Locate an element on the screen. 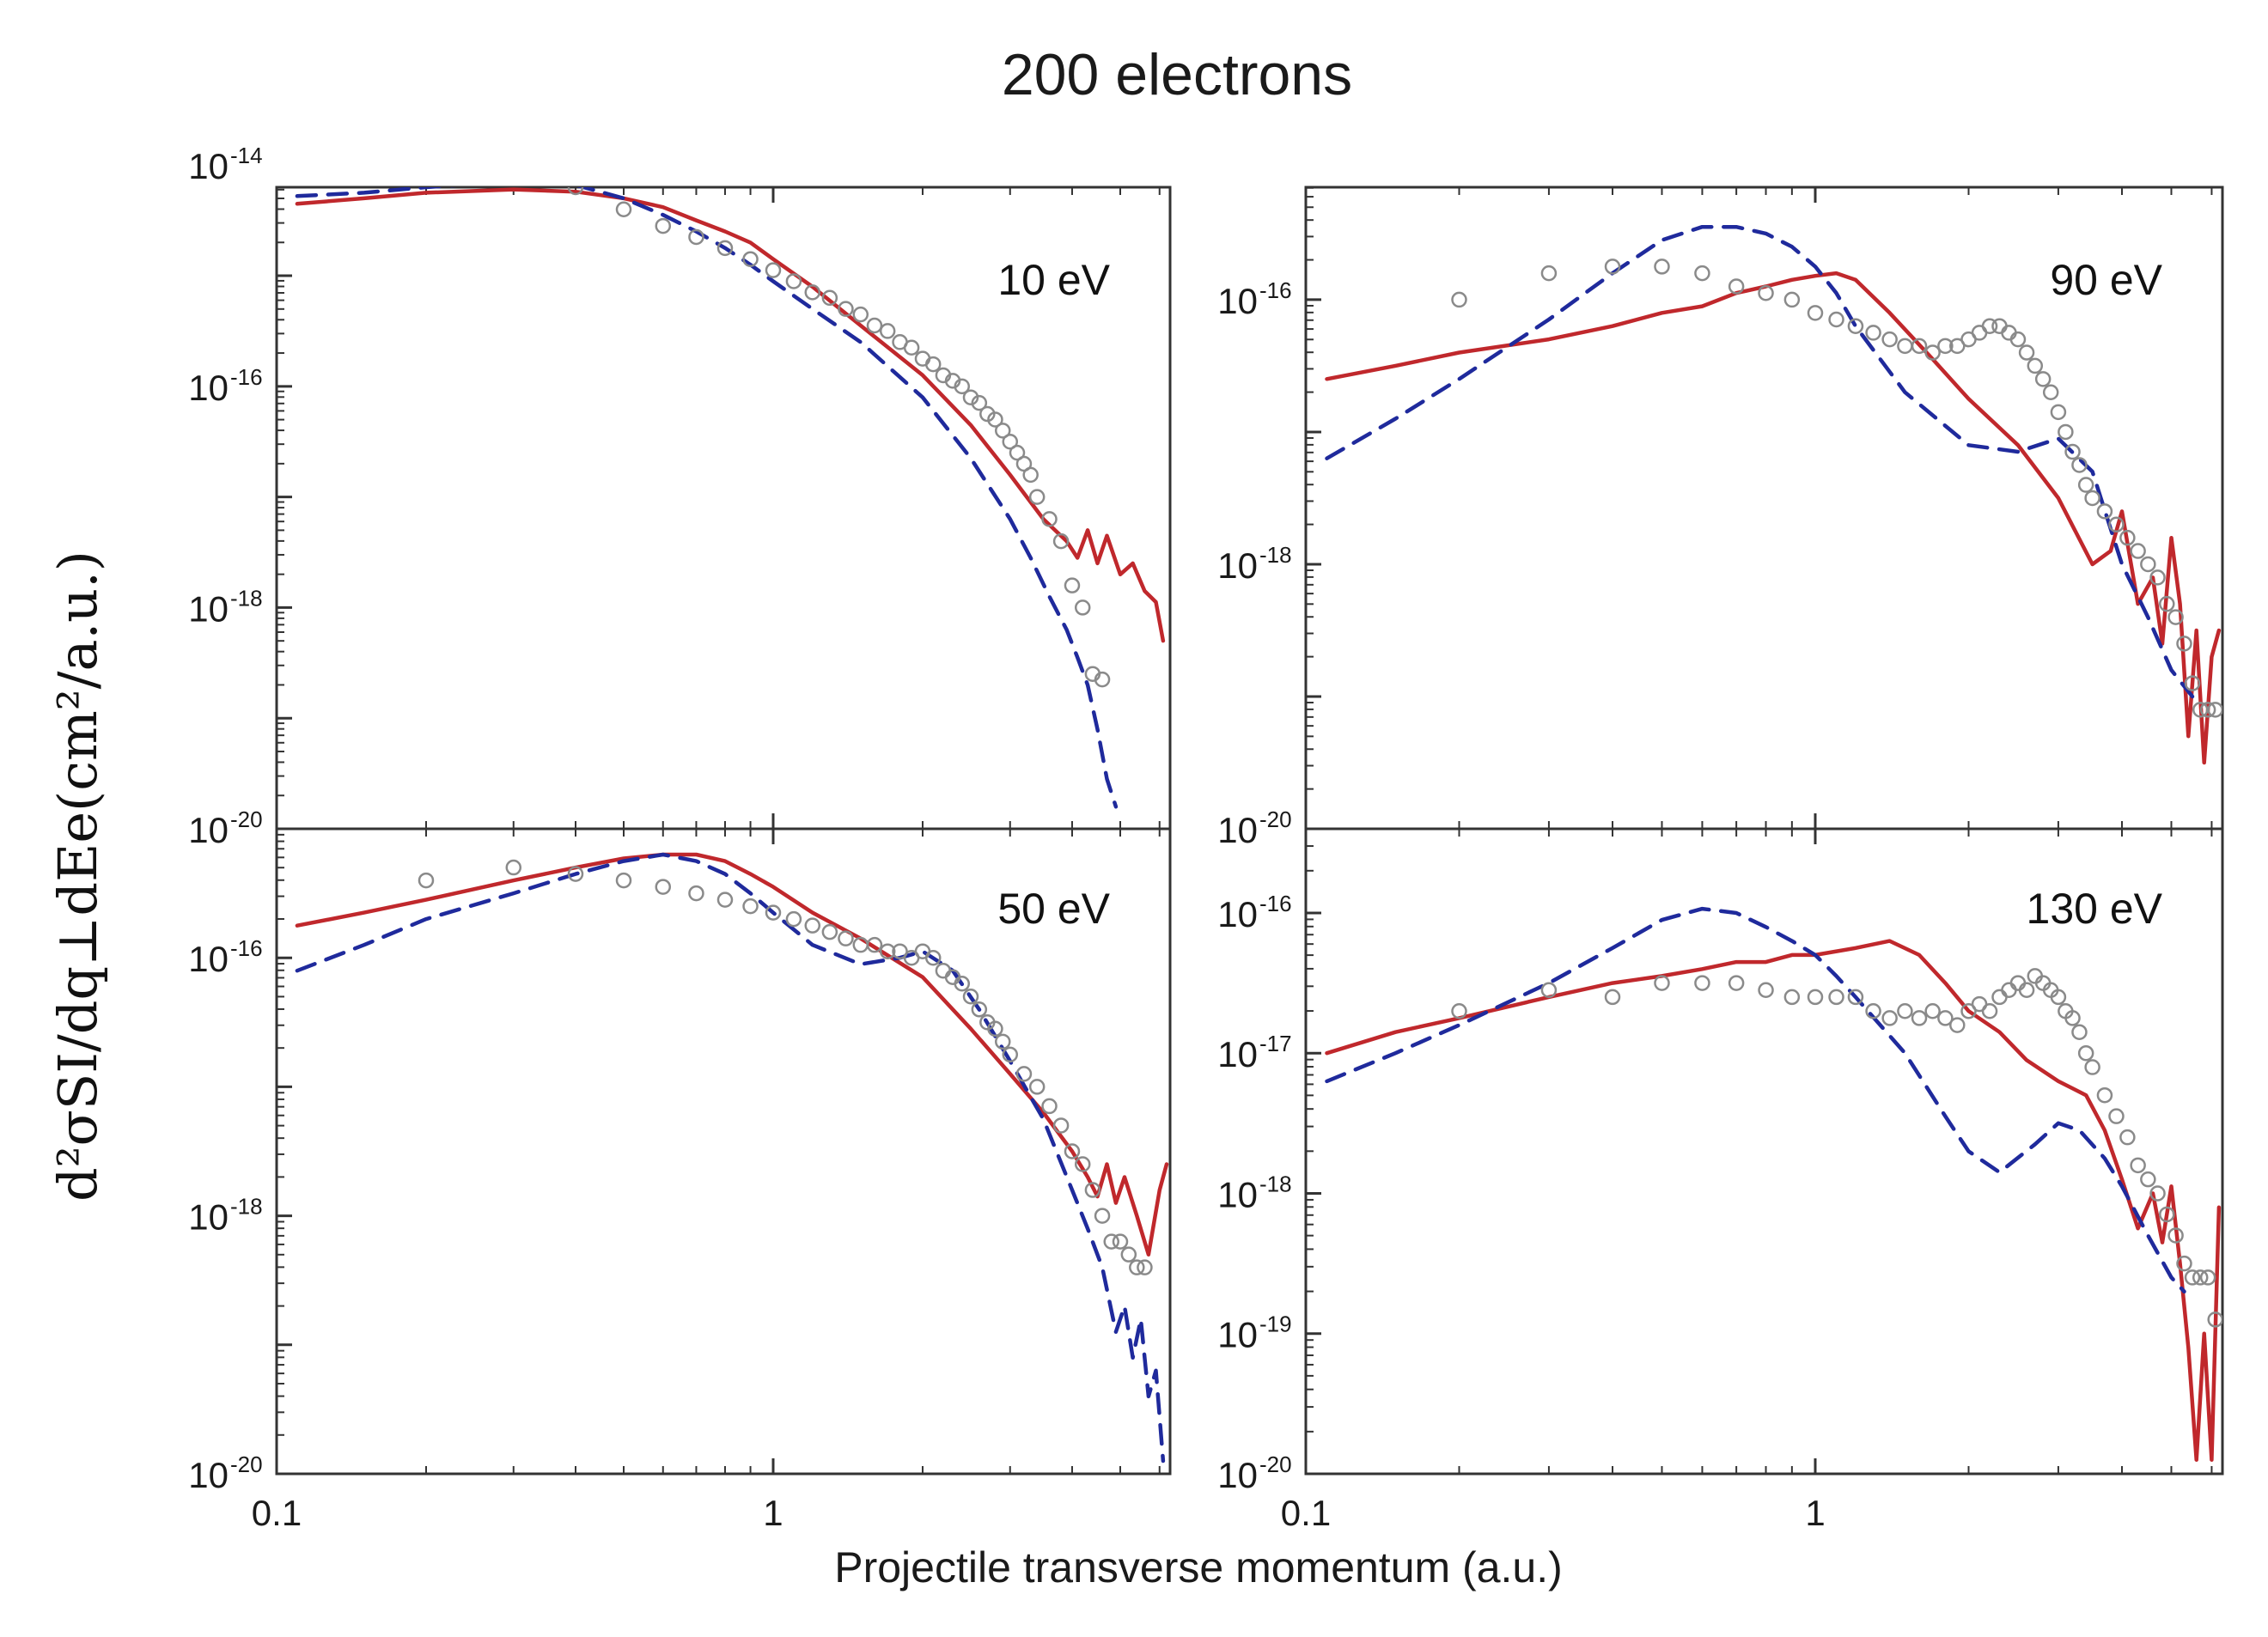 The width and height of the screenshot is (2268, 1637). x-tick-label: 1 is located at coordinates (773, 1513).